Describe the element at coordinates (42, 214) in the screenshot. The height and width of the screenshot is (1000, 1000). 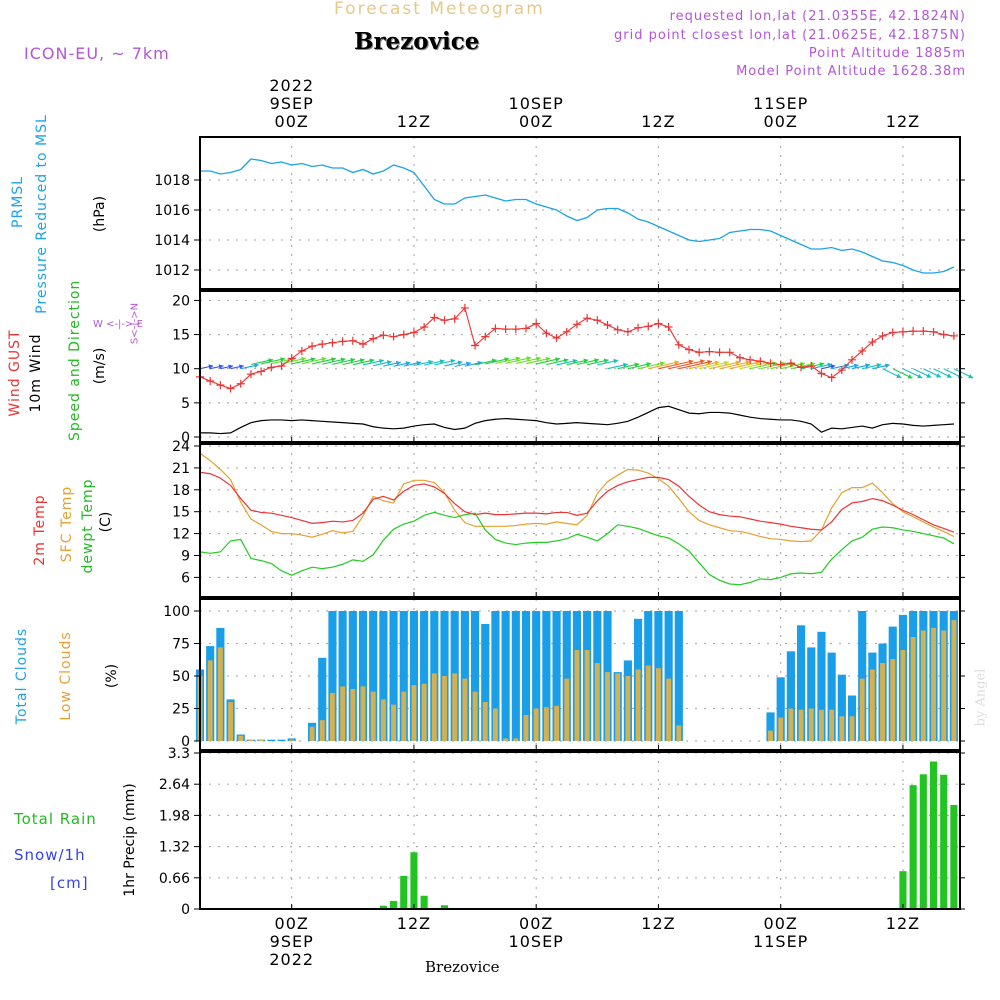
I see `pressure-label-description: Pressure Reduced to MSL` at that location.